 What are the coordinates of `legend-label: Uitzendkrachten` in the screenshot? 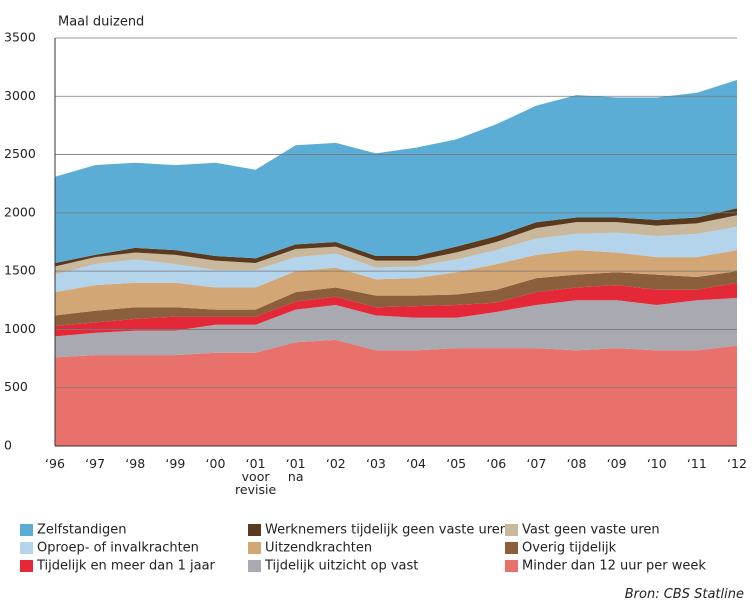 It's located at (318, 548).